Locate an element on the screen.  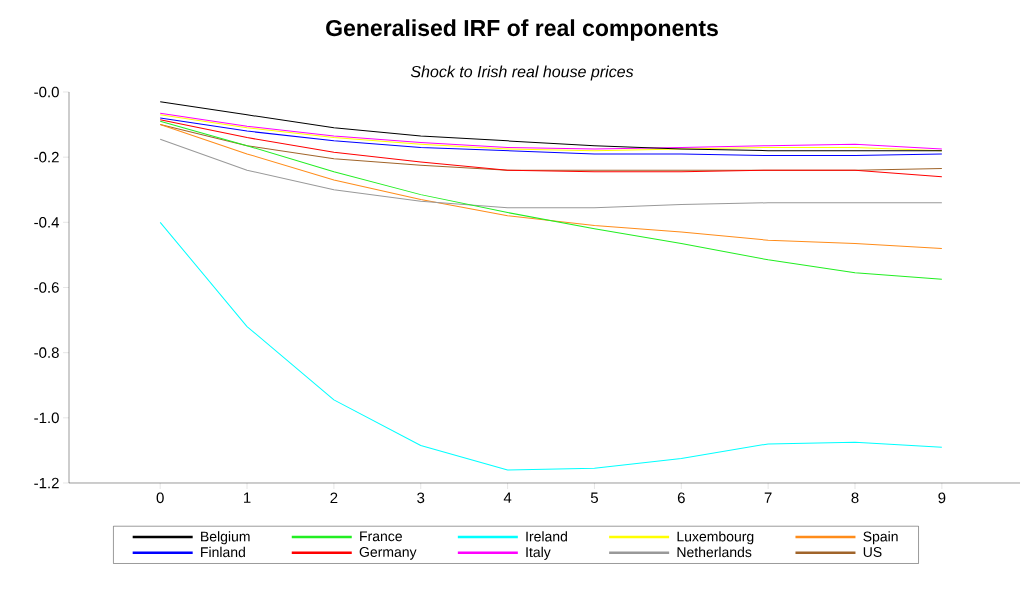
legend-label: Belgium is located at coordinates (225, 538).